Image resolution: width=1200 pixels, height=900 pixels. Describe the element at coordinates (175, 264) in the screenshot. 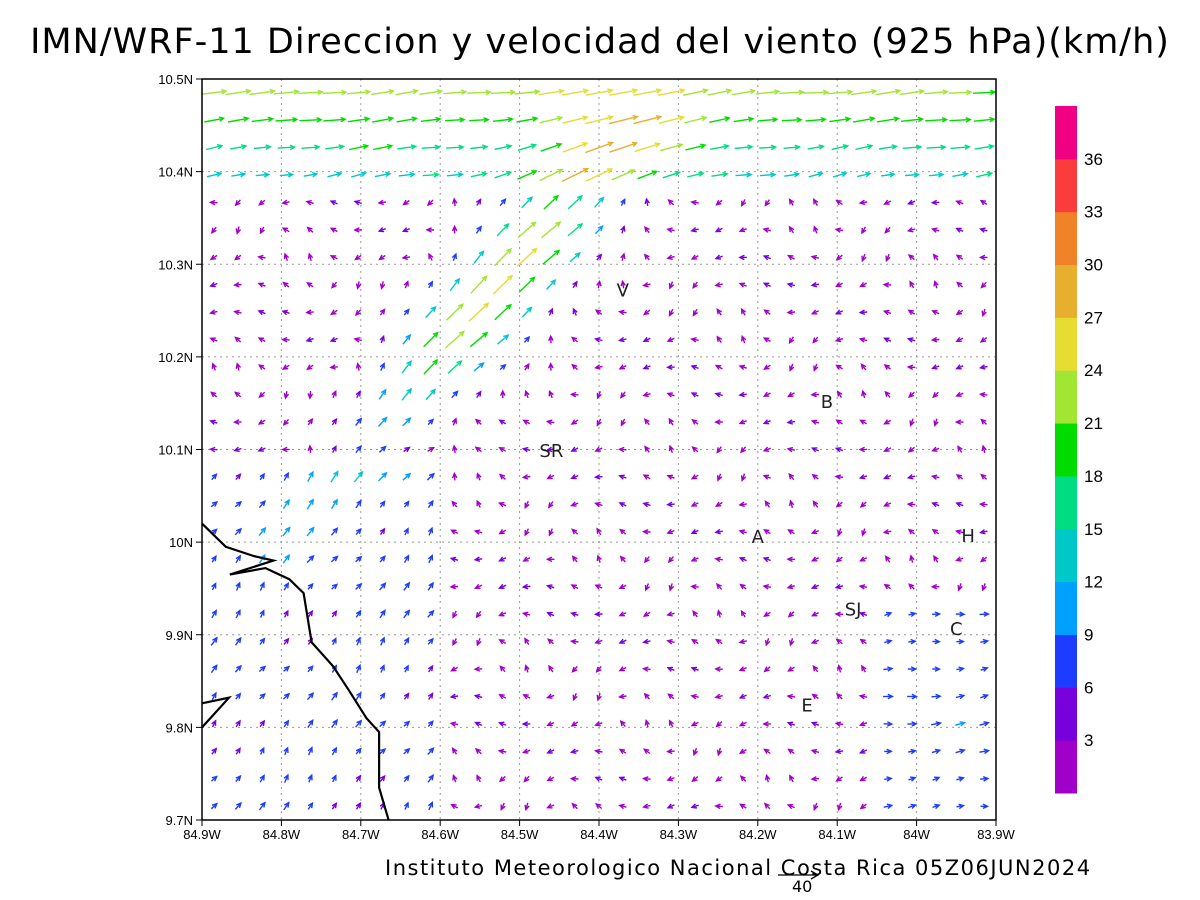

I see `y-tick-label: 10.3N` at that location.